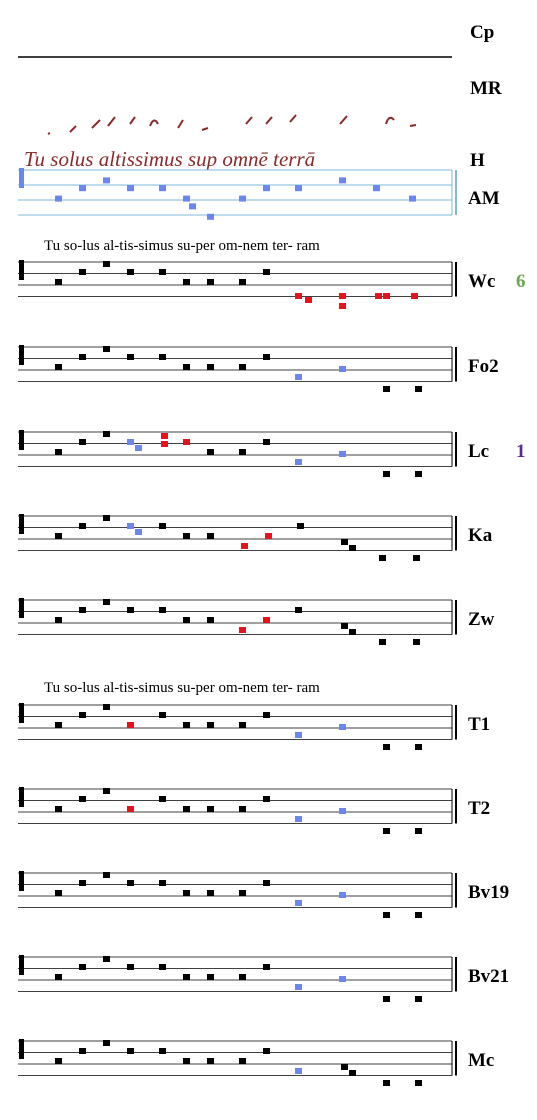  Describe the element at coordinates (479, 724) in the screenshot. I see `staff-label: T1` at that location.